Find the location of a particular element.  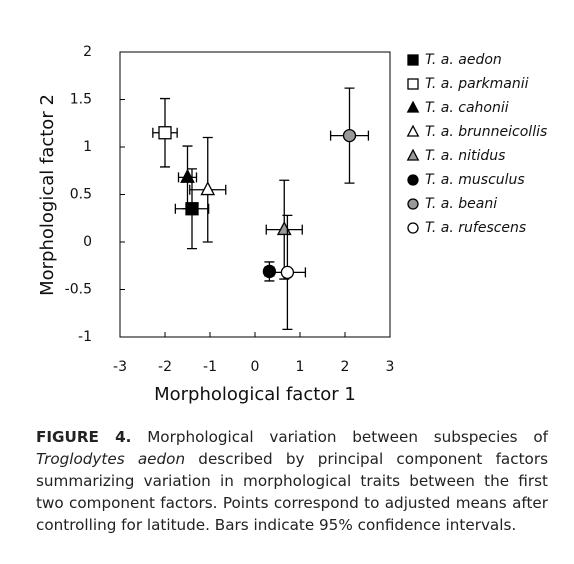

x-axis-label: Morphological factor 1 is located at coordinates (255, 394).